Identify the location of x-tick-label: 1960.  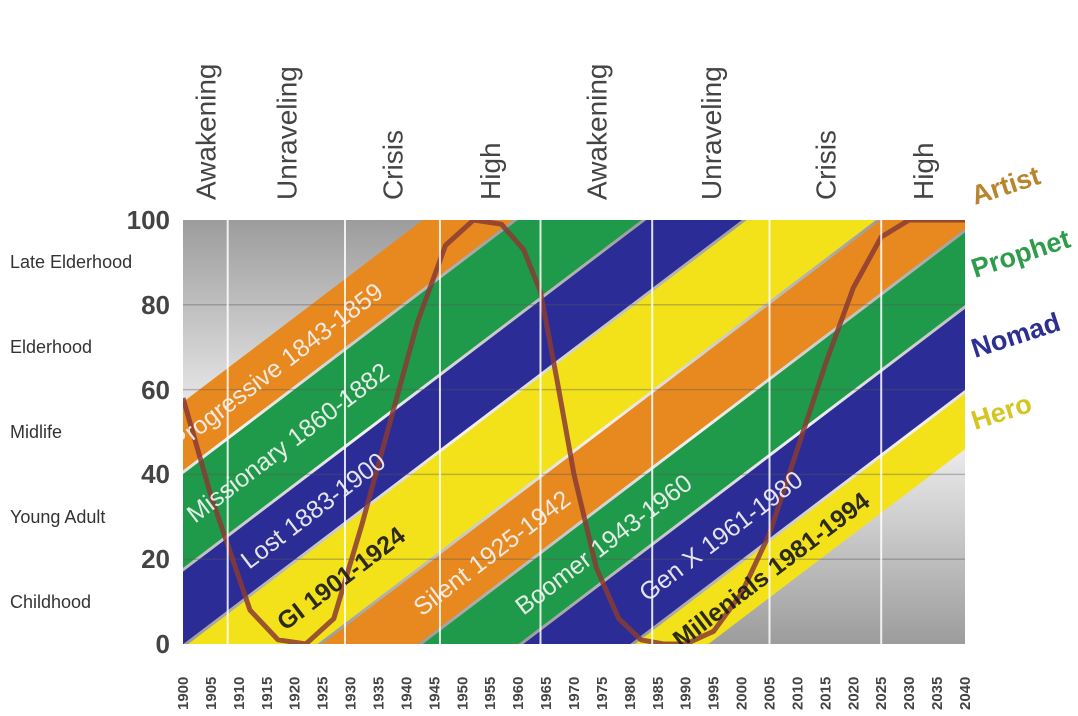
(518, 693).